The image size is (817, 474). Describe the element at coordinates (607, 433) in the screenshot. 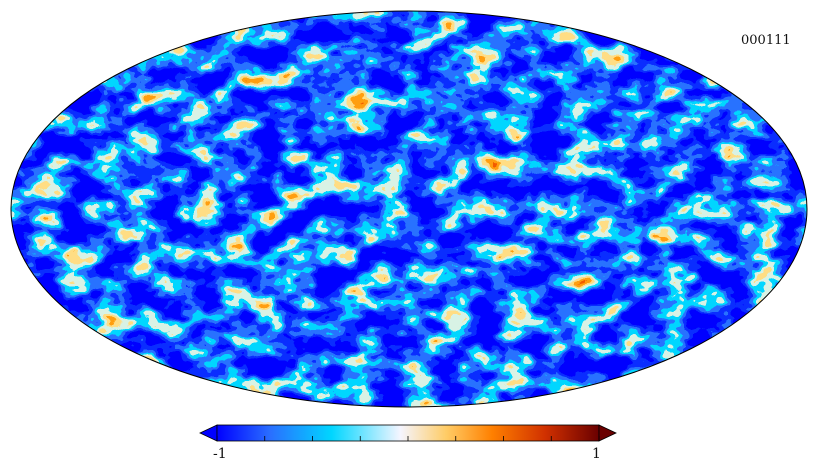

I see `colorbar-extend-max-arrow` at that location.